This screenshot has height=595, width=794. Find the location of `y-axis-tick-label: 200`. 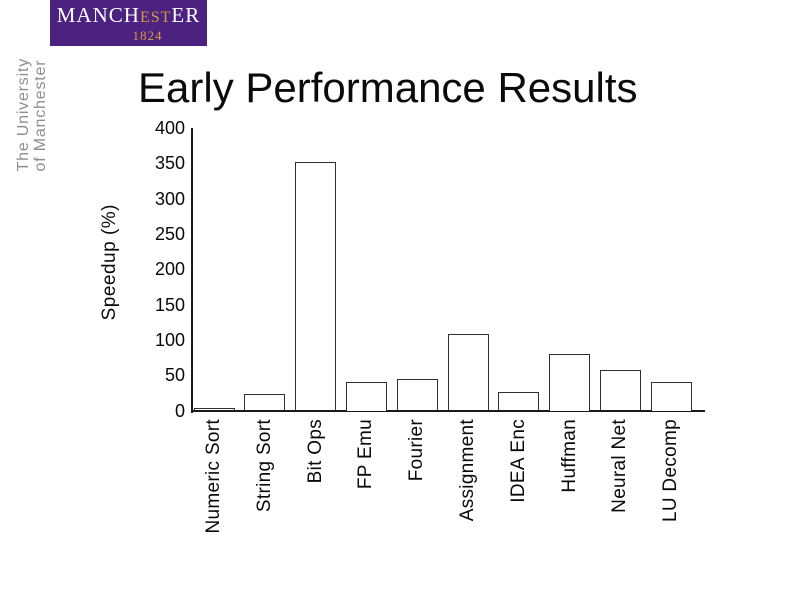

y-axis-tick-label: 200 is located at coordinates (169, 269).